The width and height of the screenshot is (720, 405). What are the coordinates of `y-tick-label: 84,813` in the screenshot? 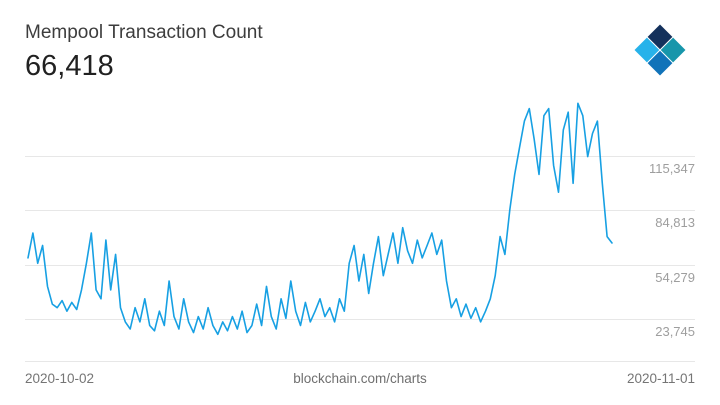 It's located at (675, 223).